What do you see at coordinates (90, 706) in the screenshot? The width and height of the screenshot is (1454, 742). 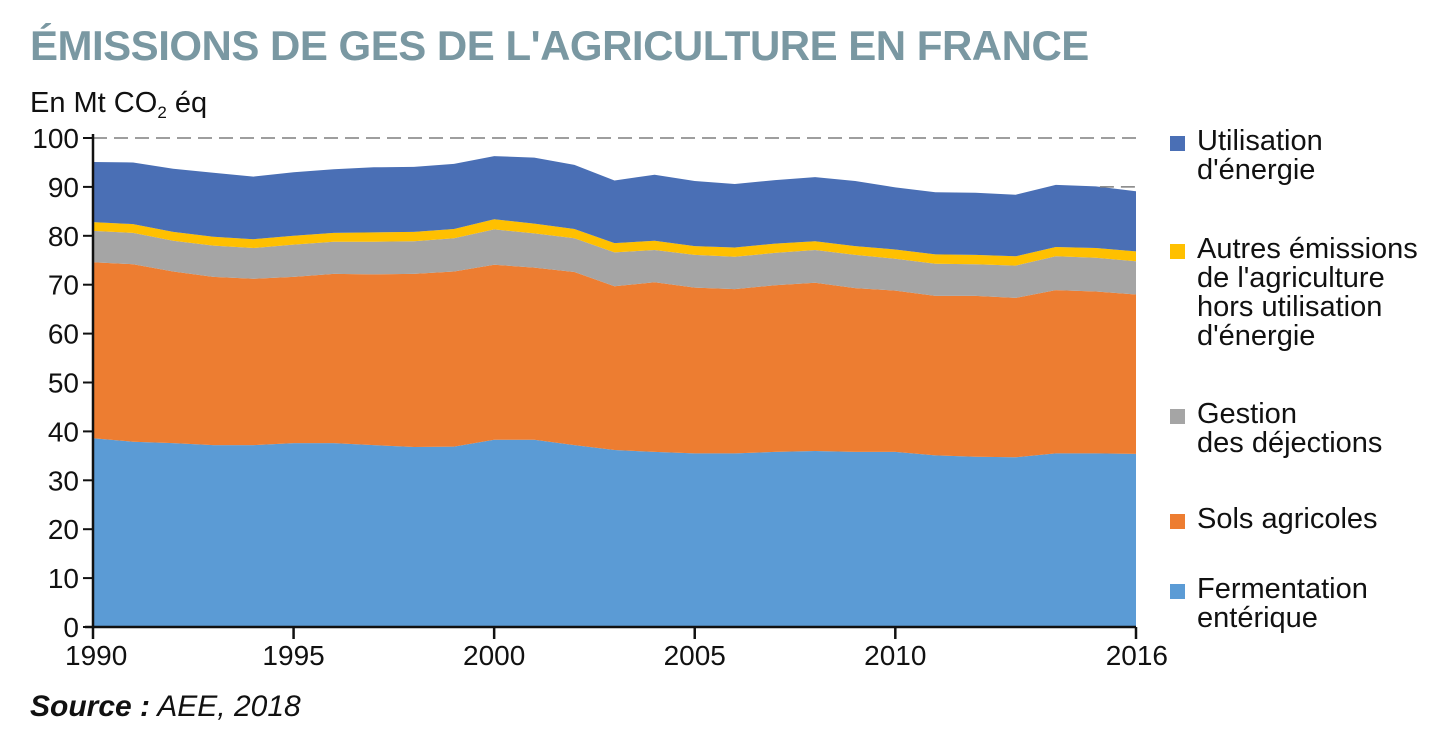 I see `source-label: Source :` at bounding box center [90, 706].